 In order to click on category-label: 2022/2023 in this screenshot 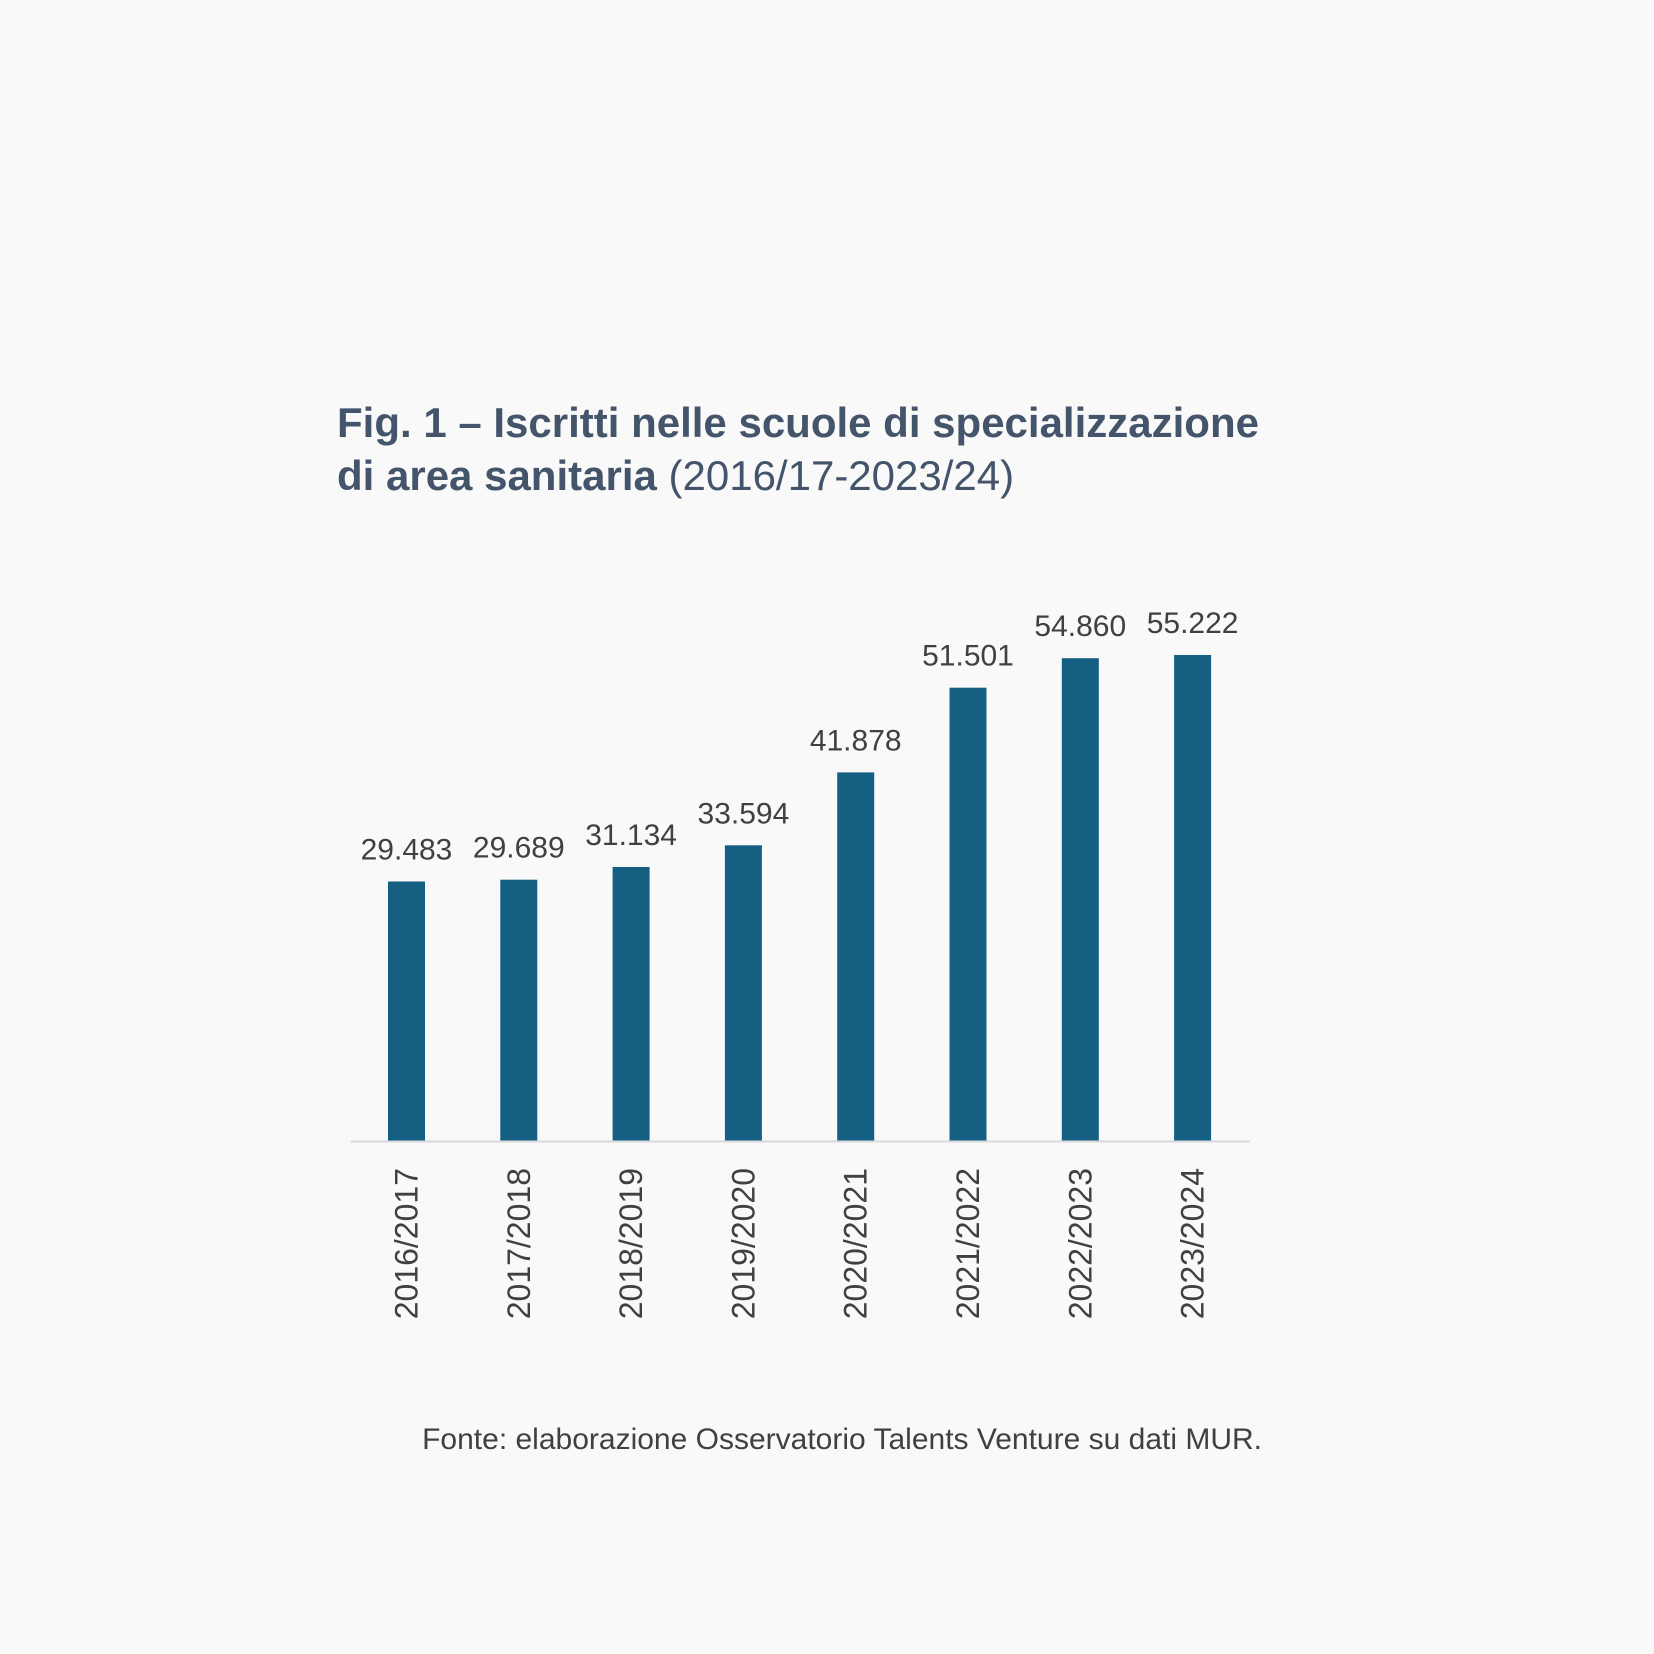, I will do `click(1080, 1243)`.